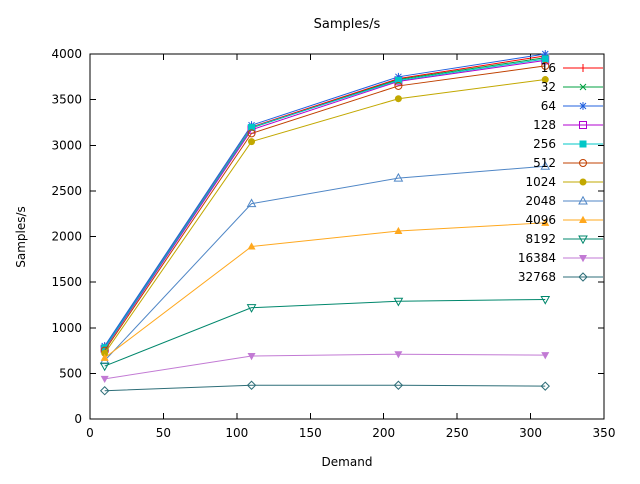  I want to click on y-tick-label: 0, so click(78, 419).